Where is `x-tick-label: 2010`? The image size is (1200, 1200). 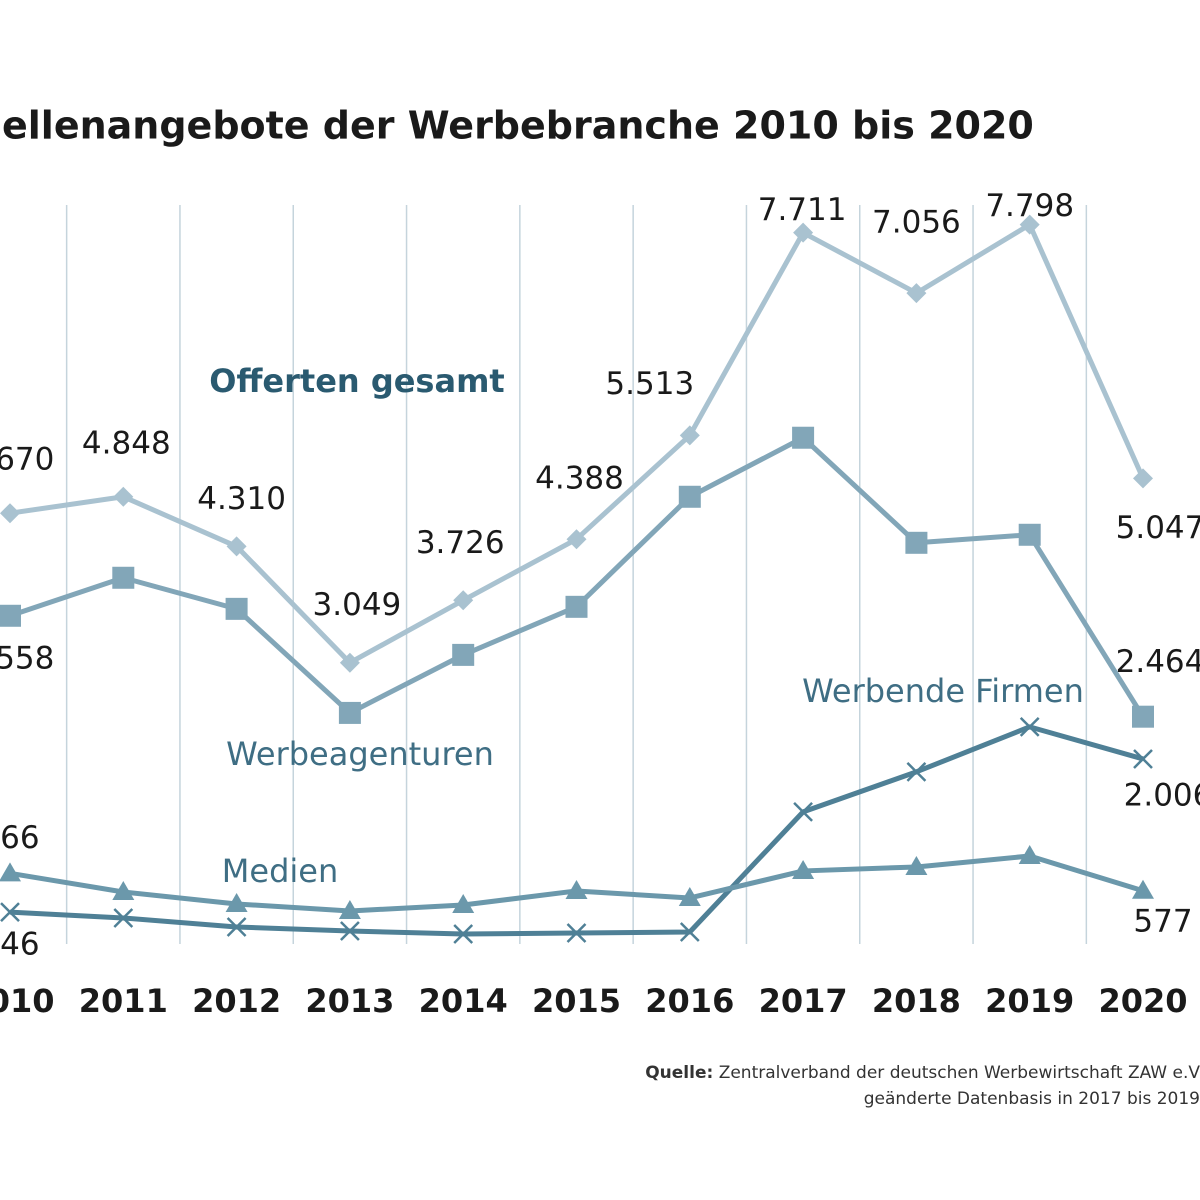 x-tick-label: 2010 is located at coordinates (27, 1001).